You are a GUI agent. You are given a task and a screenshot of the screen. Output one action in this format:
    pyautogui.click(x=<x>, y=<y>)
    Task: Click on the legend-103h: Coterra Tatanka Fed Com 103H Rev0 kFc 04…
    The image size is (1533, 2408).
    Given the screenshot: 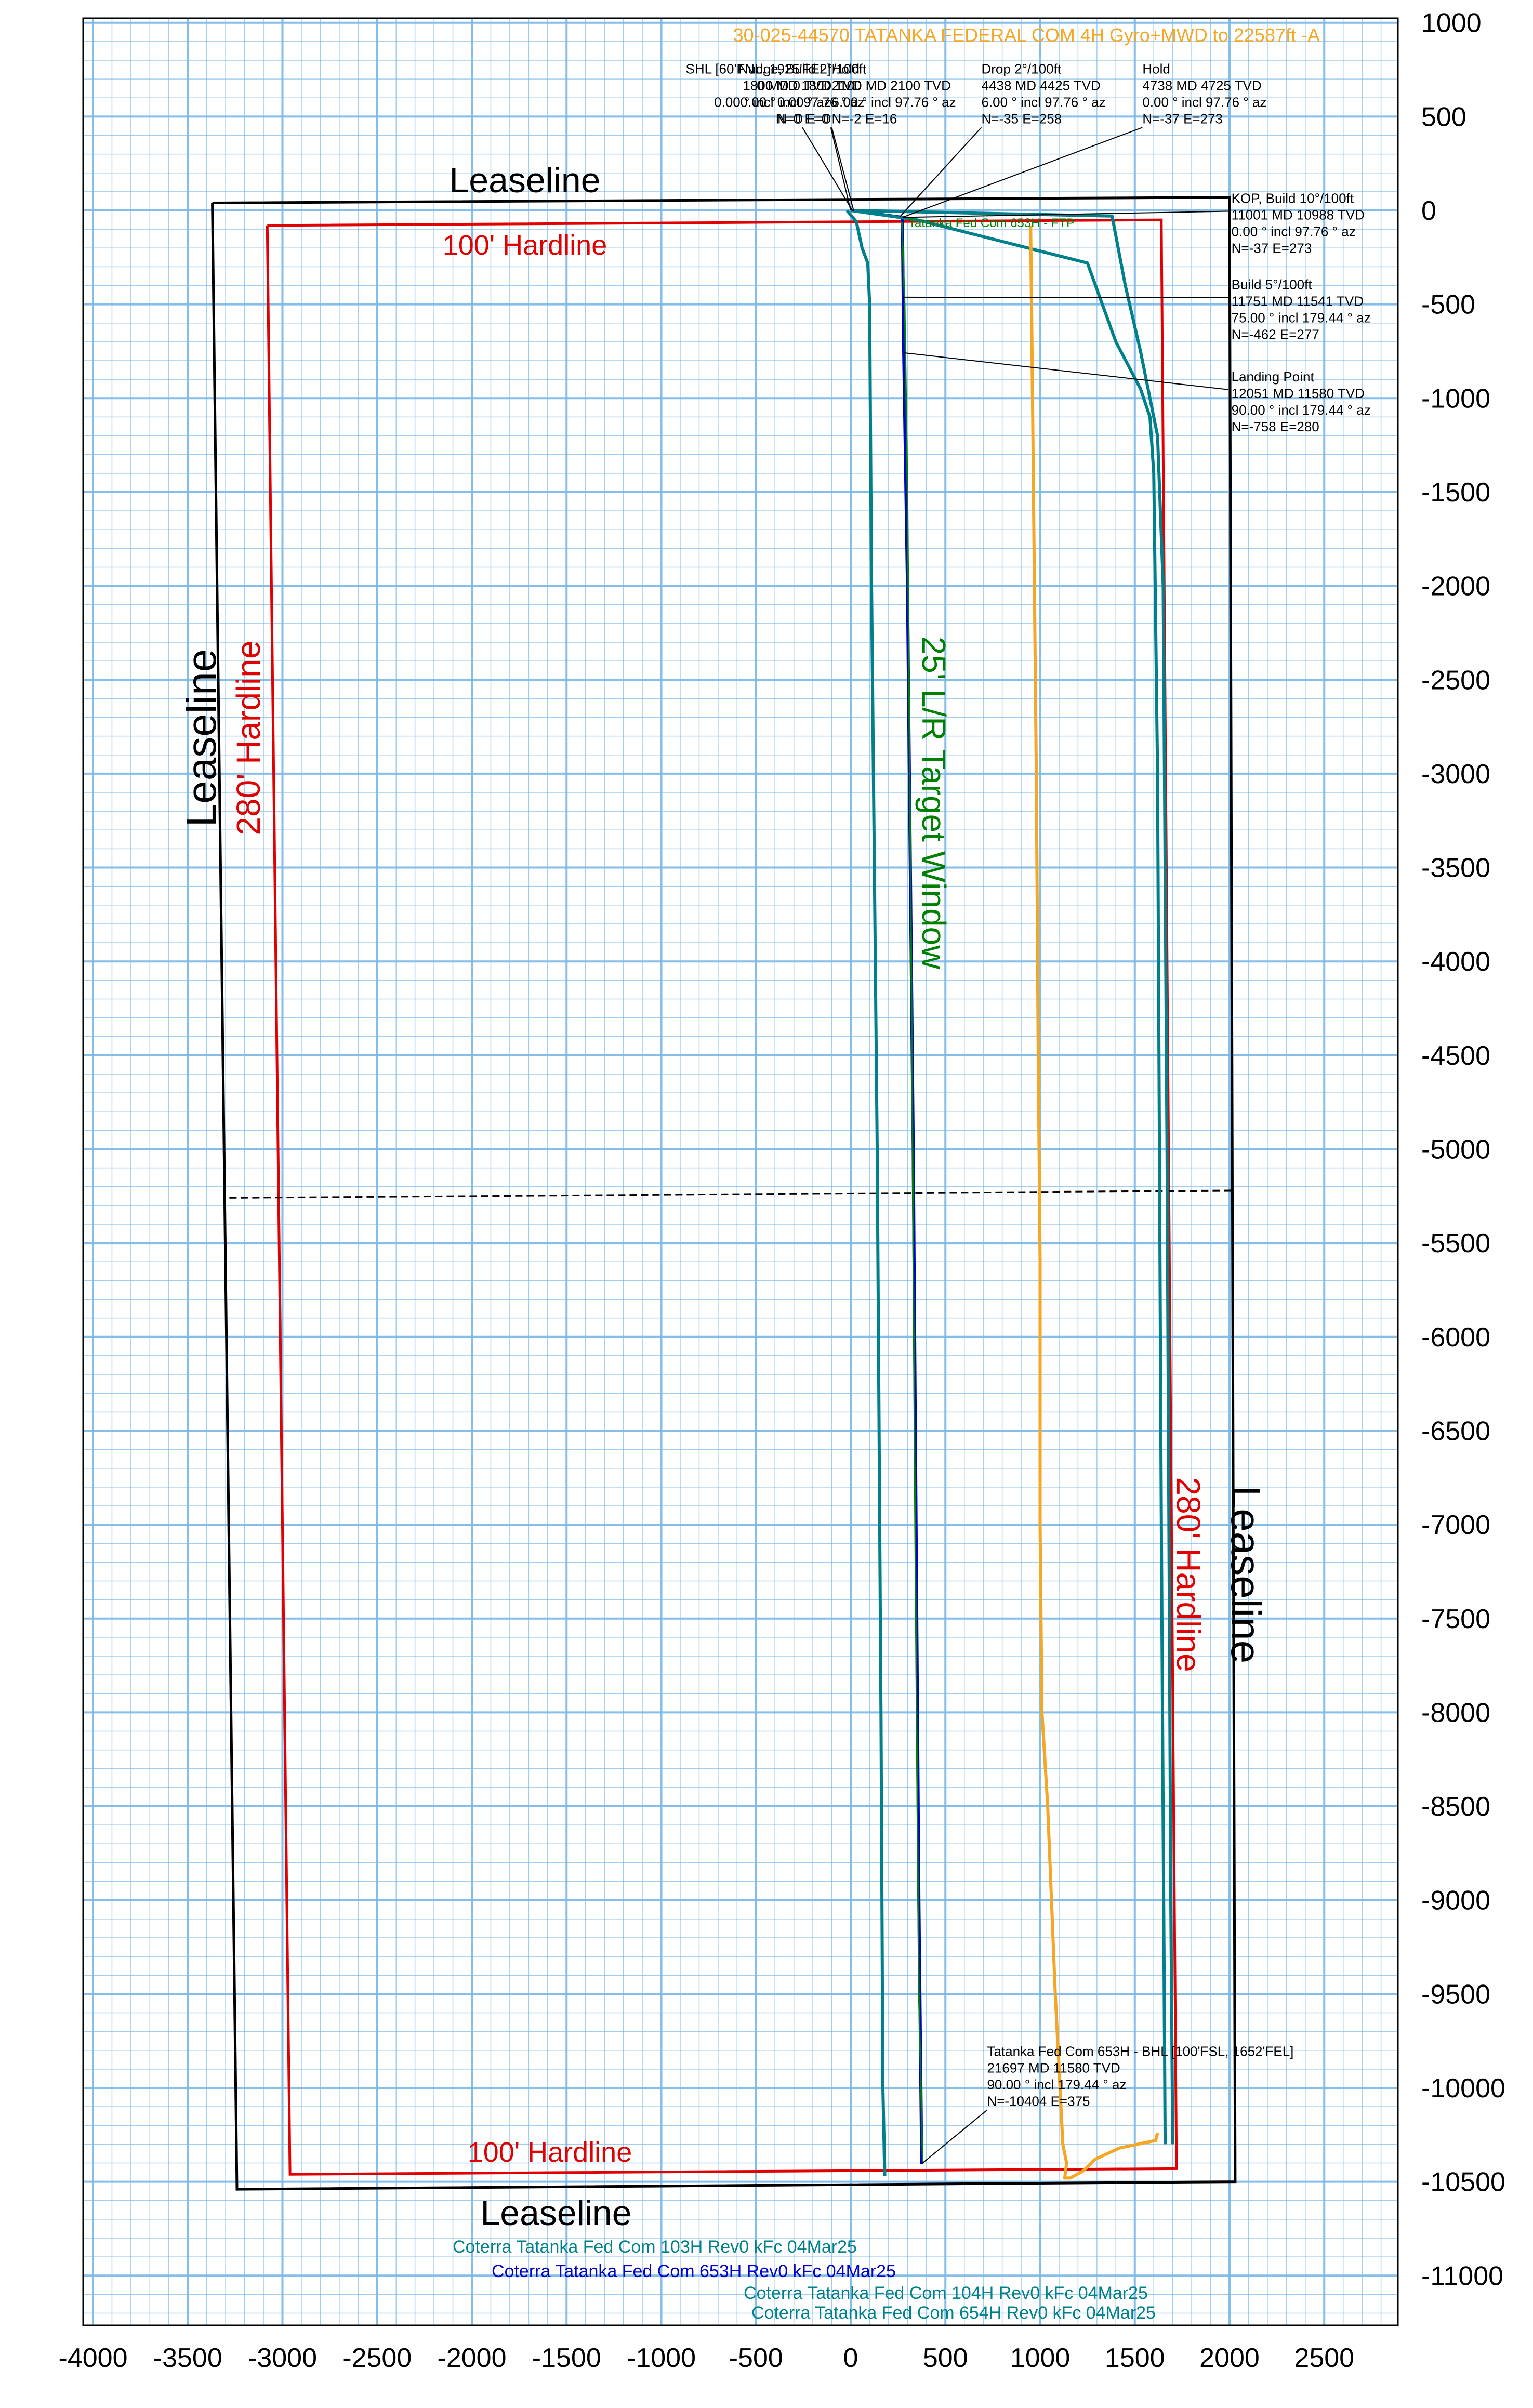 What is the action you would take?
    pyautogui.click(x=655, y=2247)
    